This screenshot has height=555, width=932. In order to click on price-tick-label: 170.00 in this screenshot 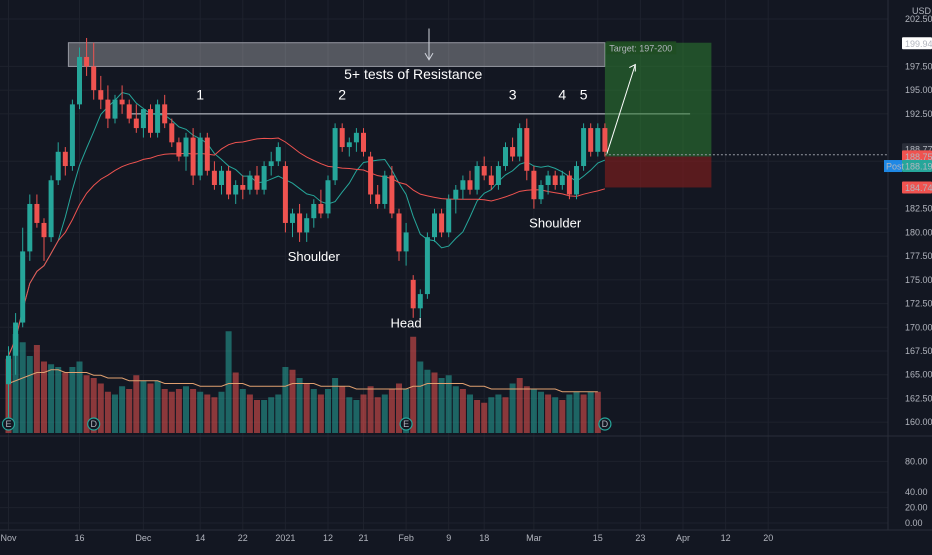, I will do `click(918, 327)`.